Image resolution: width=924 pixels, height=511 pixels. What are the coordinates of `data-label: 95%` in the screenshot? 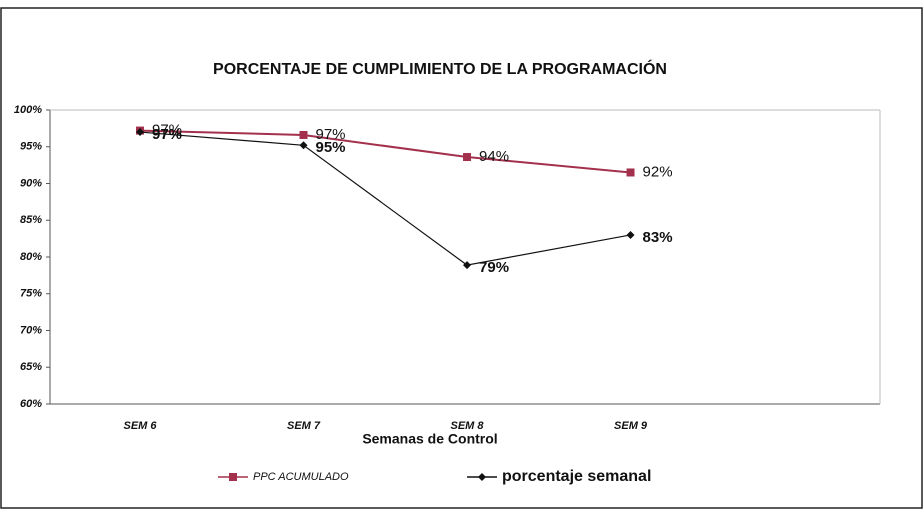 It's located at (331, 147).